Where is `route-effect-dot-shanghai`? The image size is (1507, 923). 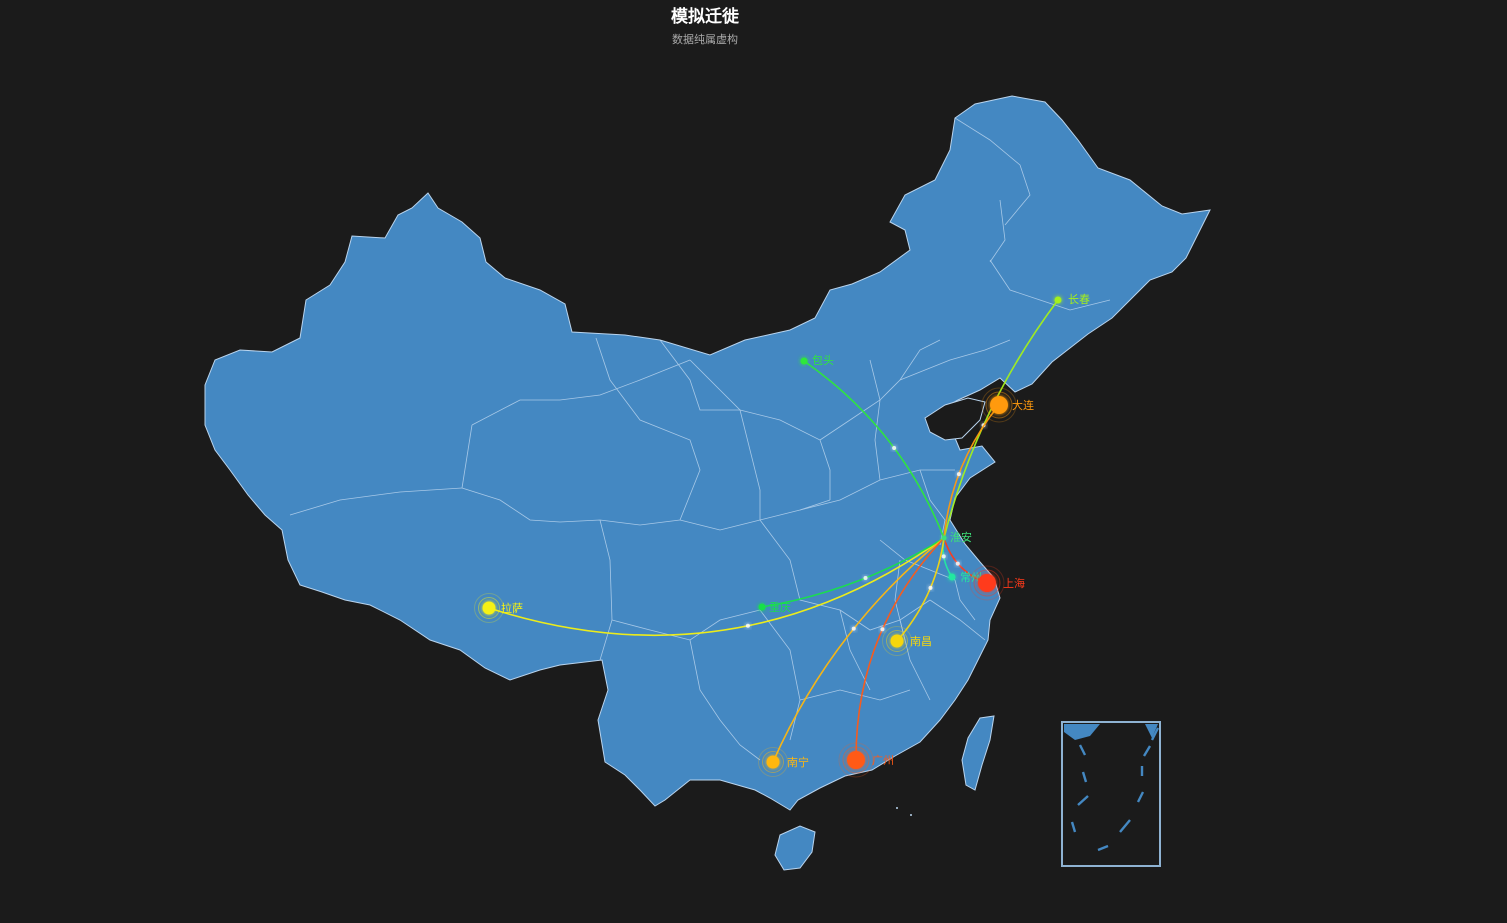
route-effect-dot-shanghai is located at coordinates (957, 563).